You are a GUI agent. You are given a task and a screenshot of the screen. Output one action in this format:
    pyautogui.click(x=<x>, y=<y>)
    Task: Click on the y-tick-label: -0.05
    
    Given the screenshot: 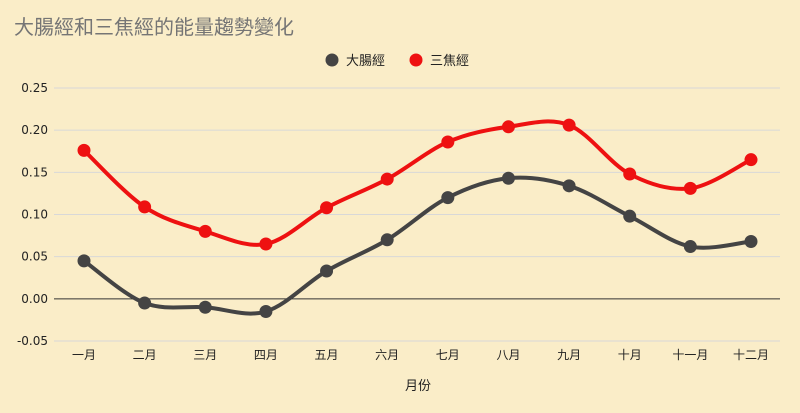 What is the action you would take?
    pyautogui.click(x=32, y=341)
    